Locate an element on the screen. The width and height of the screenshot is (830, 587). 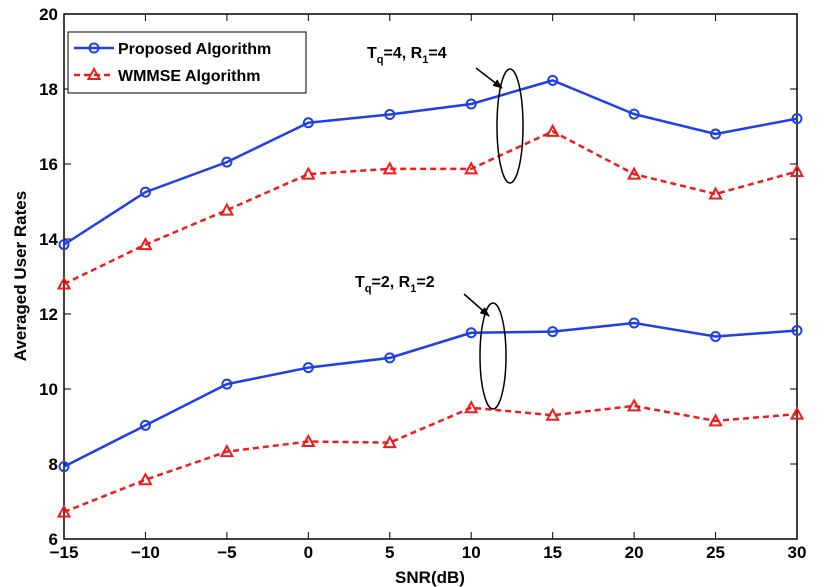
annotation-tq4-r14: Tq=4, R1=4 is located at coordinates (445, 114).